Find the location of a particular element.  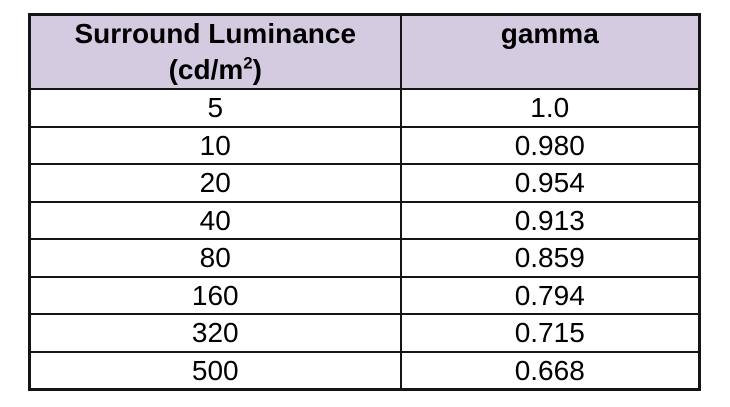

header-surround-luminance-unit: (cd/m2) is located at coordinates (215, 70).